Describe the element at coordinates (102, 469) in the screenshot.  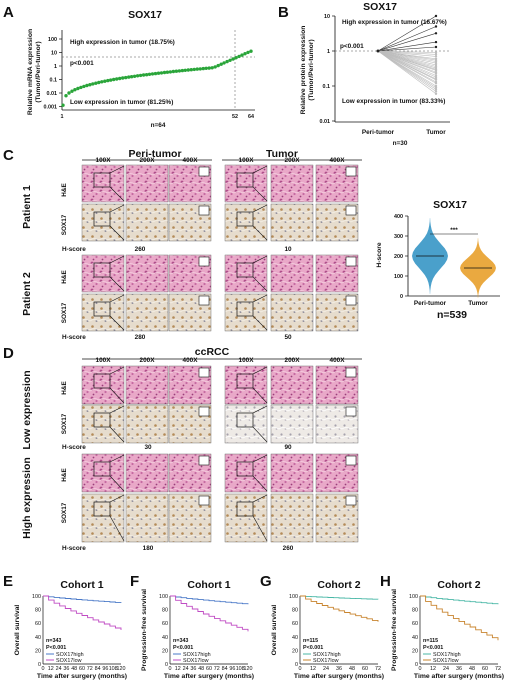
I see `d-zoom-box` at that location.